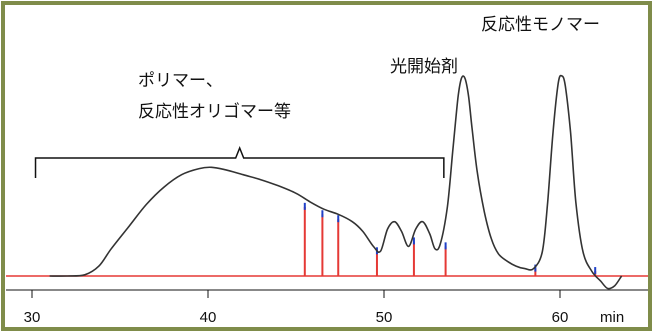  I want to click on annotation-polymer-line2: 反応性オリゴマー等, so click(214, 111).